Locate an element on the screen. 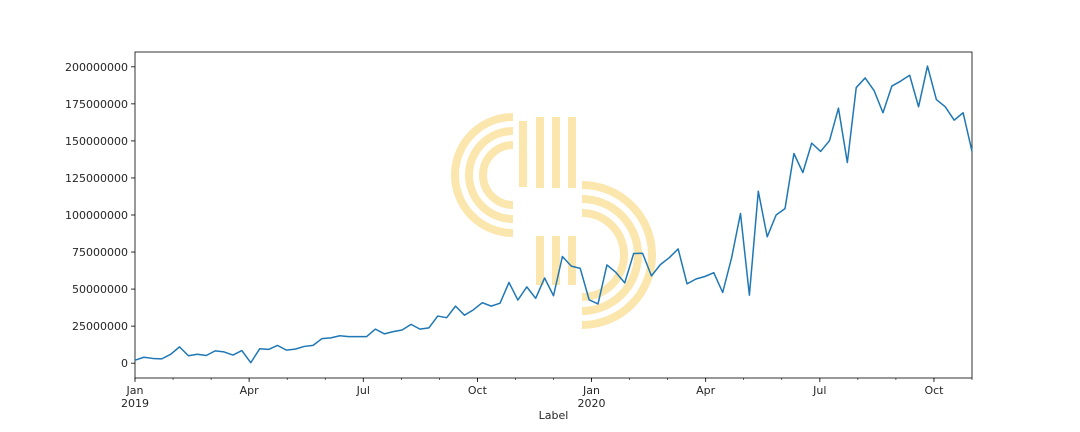  y-tick-label: 200000000 is located at coordinates (96, 67).